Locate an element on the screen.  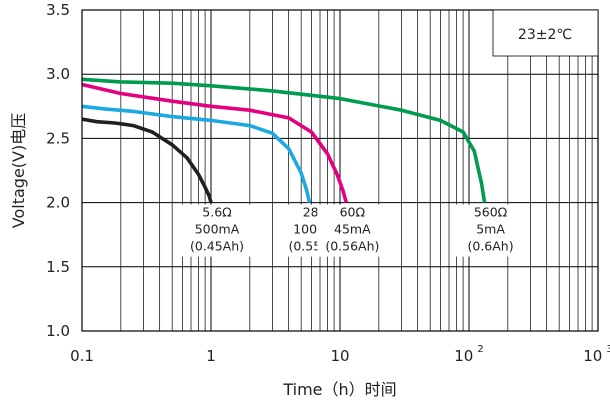
series-current-label: 5mA is located at coordinates (490, 229).